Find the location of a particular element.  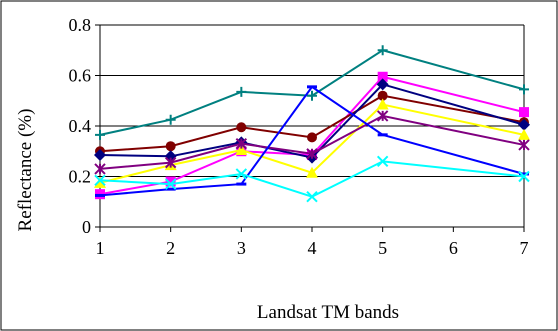

x-tick-label: 6 is located at coordinates (453, 248).